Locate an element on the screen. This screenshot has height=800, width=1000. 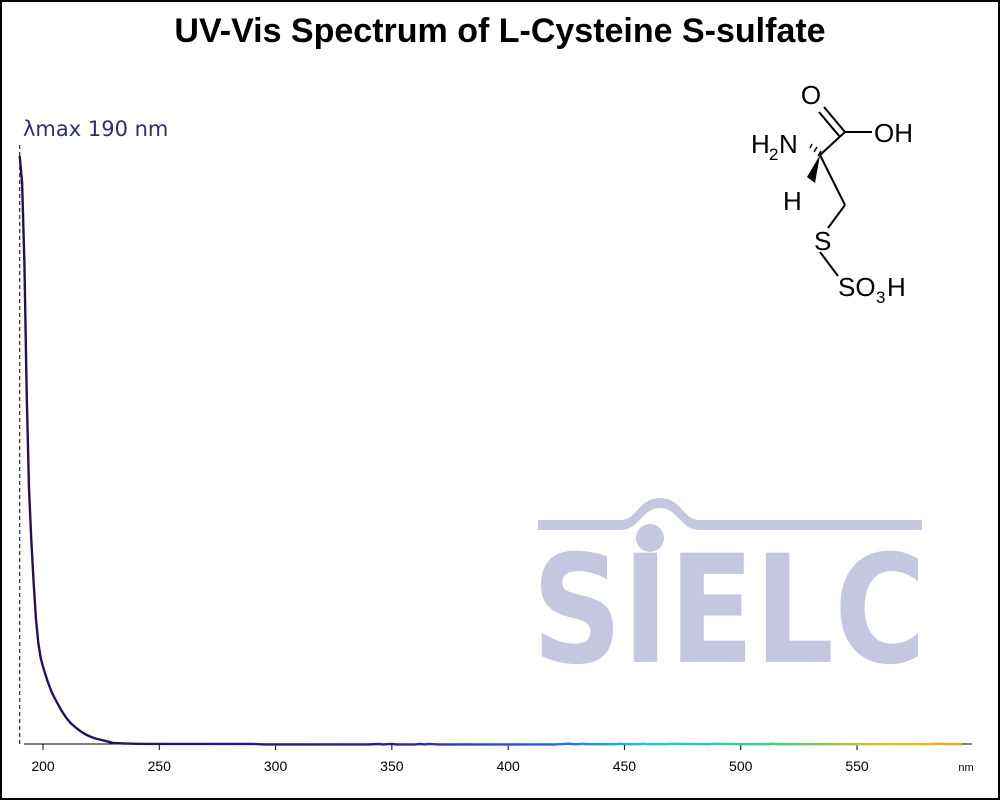
sulfonate-so: SO is located at coordinates (857, 287).